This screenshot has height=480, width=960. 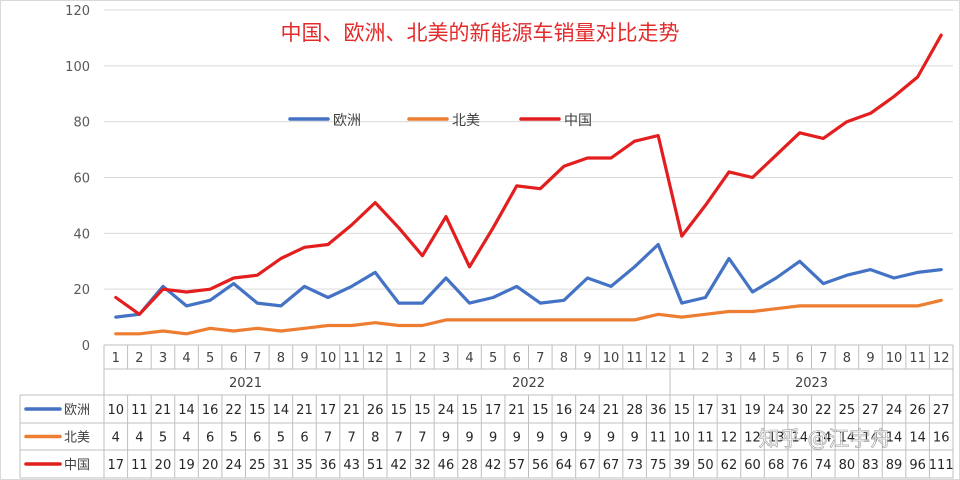 I want to click on table-cell-value: 22, so click(x=233, y=410).